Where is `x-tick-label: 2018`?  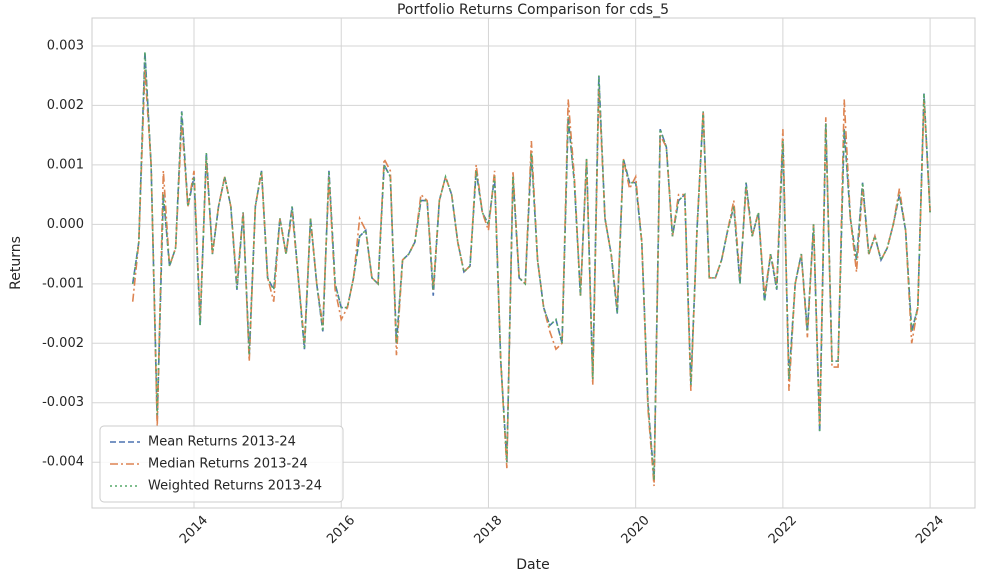
x-tick-label: 2018 is located at coordinates (488, 530).